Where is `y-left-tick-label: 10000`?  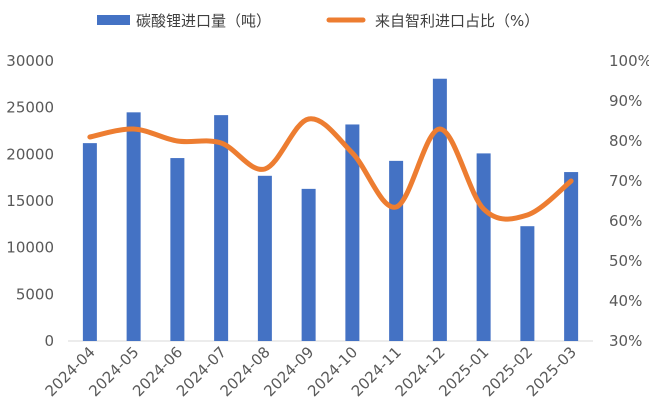
y-left-tick-label: 10000 is located at coordinates (30, 248).